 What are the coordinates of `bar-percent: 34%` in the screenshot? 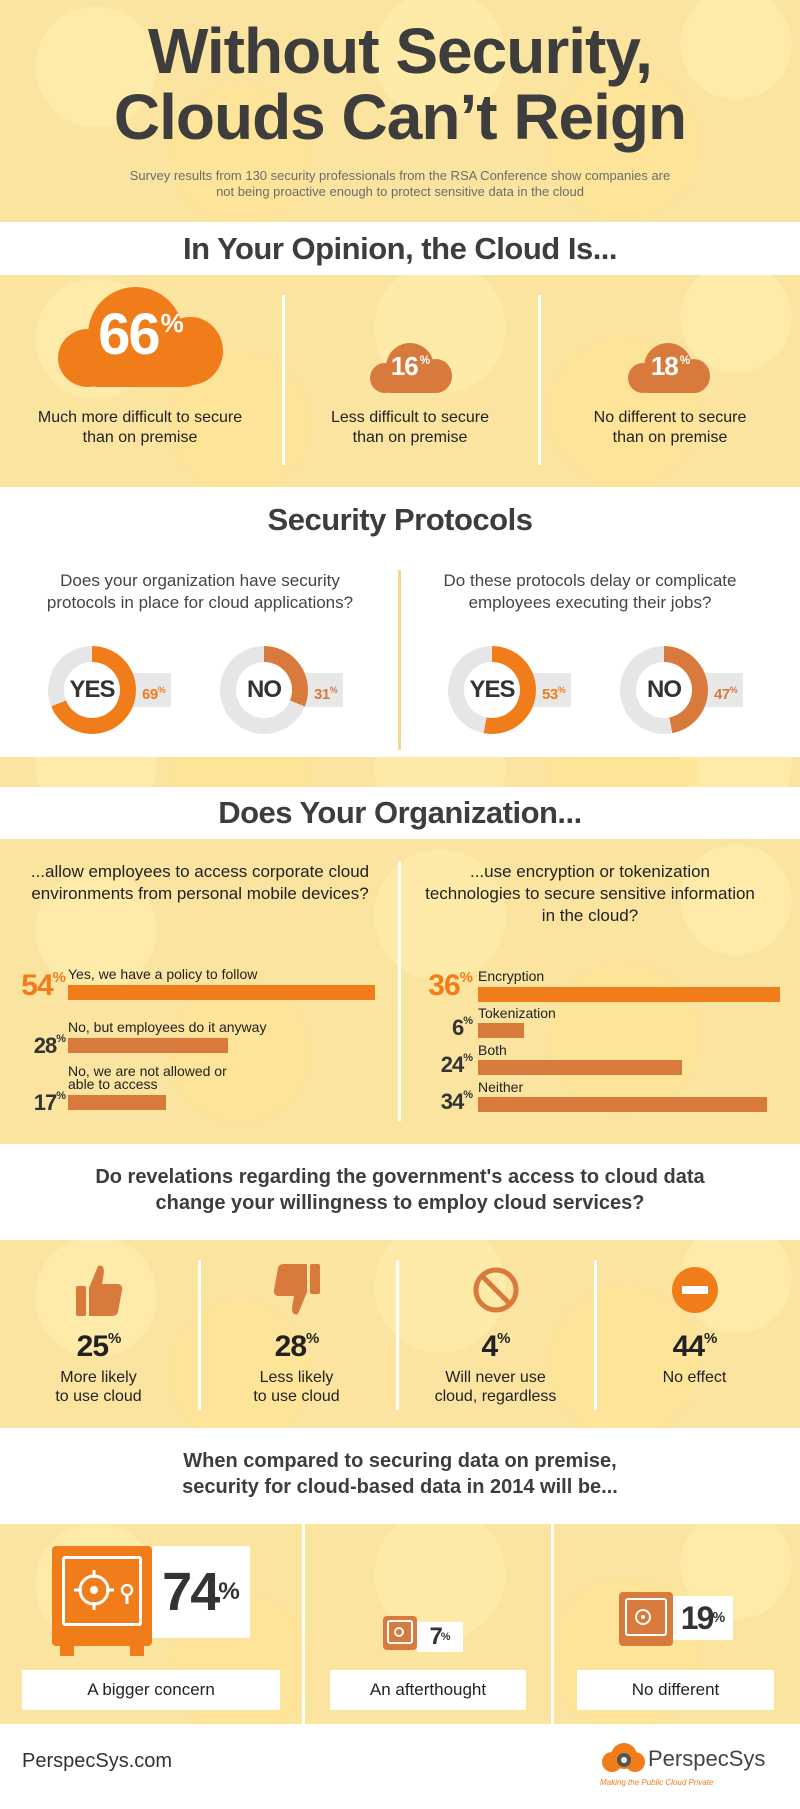 It's located at (456, 1101).